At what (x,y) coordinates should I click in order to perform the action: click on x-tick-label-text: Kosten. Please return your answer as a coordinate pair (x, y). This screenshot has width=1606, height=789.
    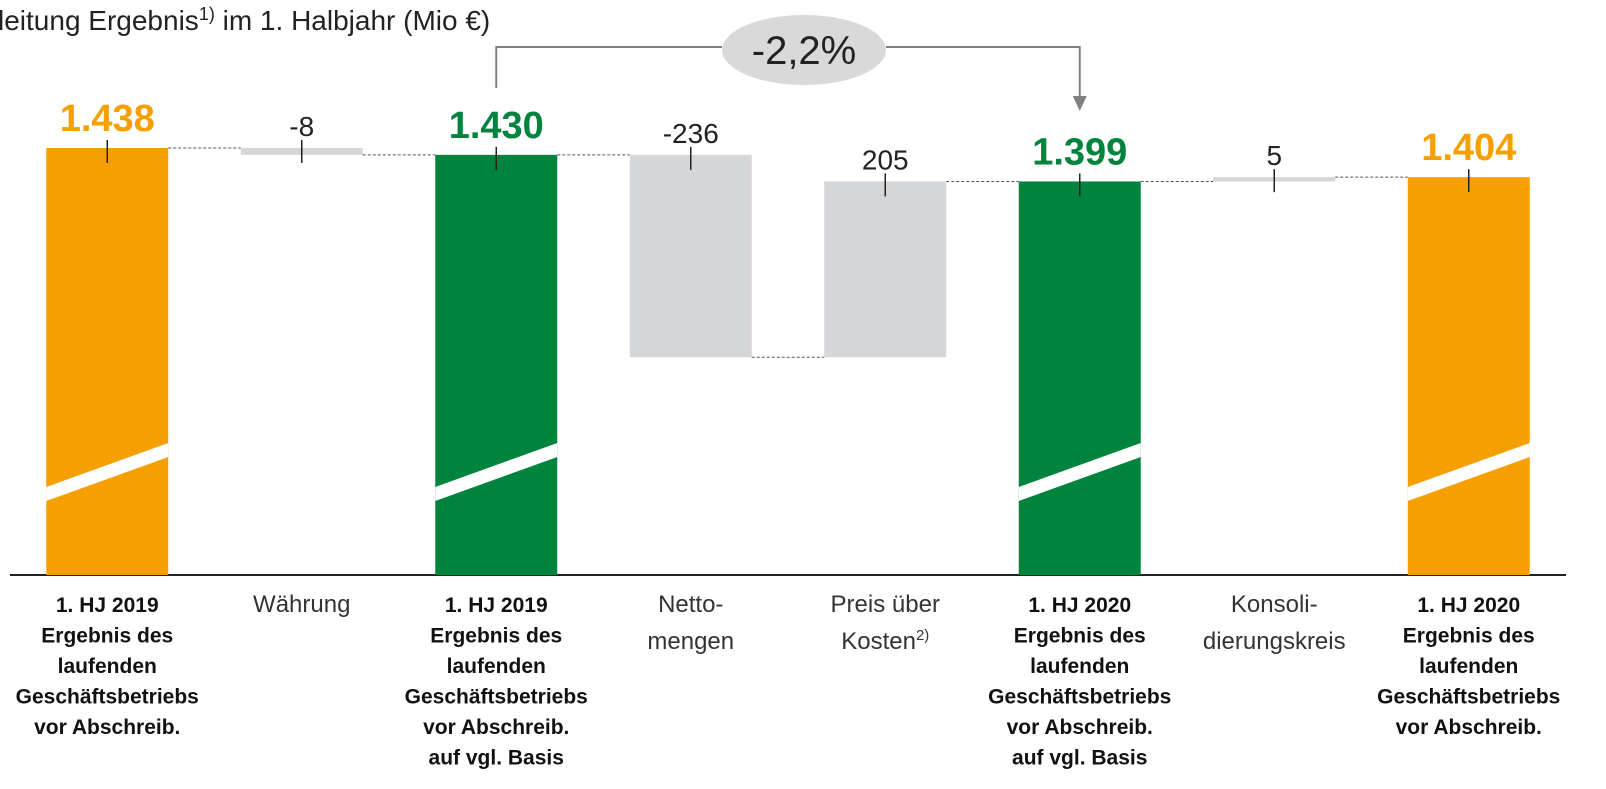
    Looking at the image, I should click on (878, 641).